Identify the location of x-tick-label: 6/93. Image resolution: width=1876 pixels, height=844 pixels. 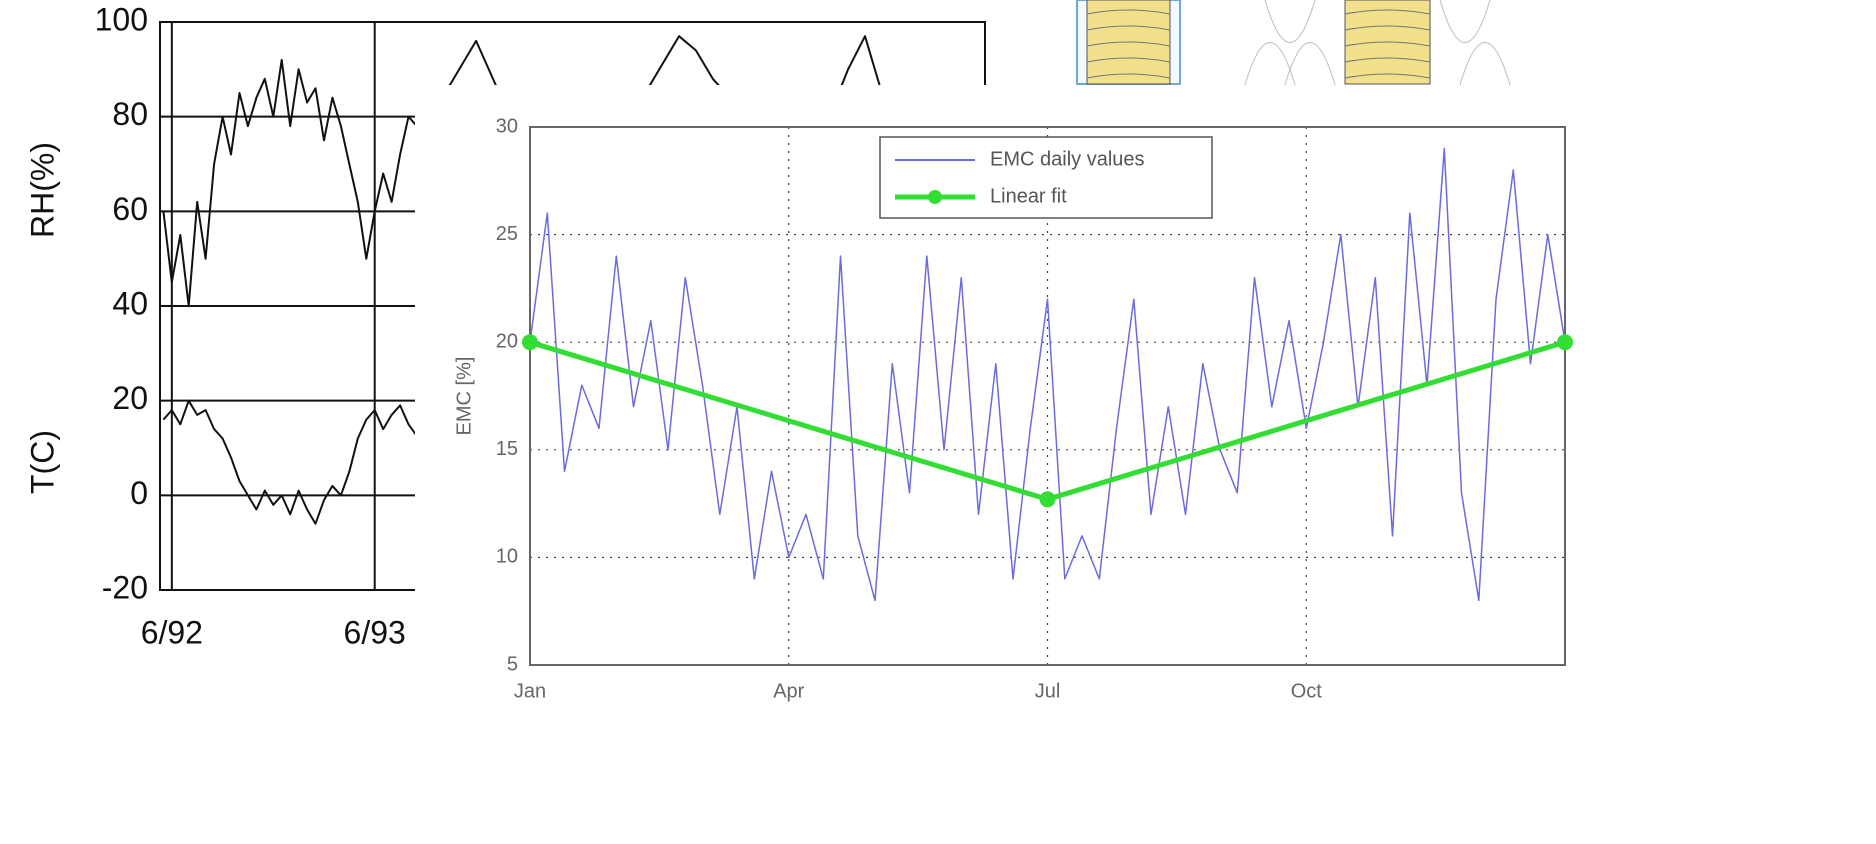
(375, 632).